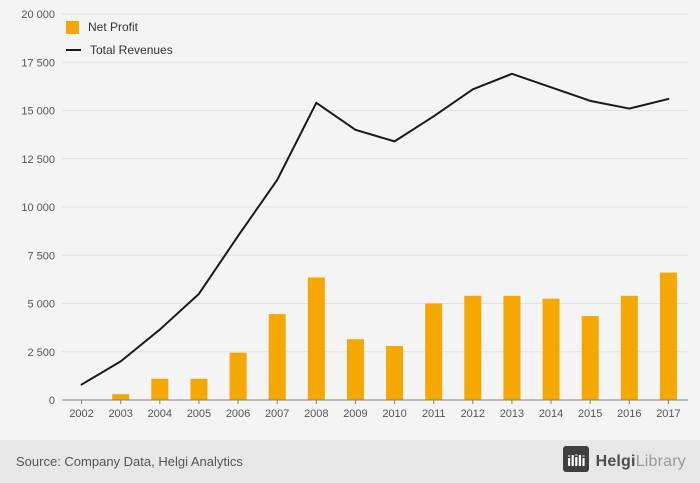  Describe the element at coordinates (38, 112) in the screenshot. I see `svg-text: 15 000` at that location.